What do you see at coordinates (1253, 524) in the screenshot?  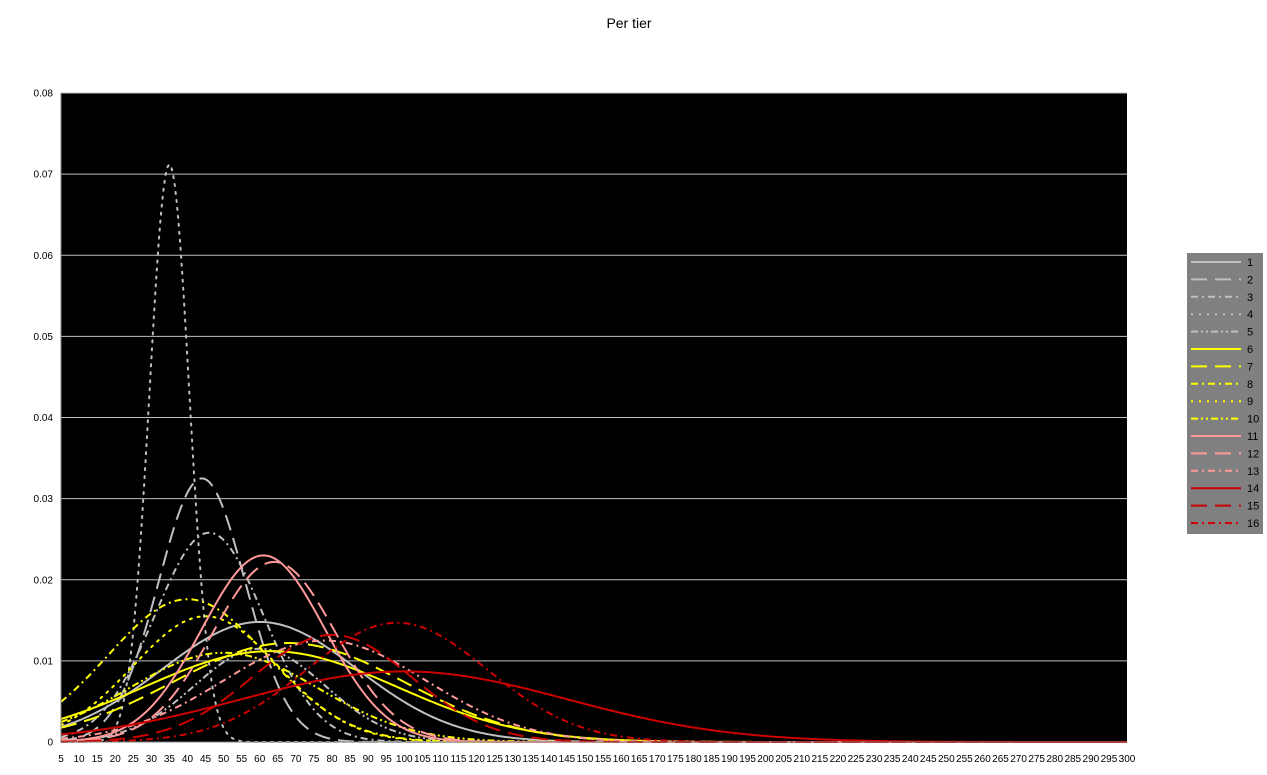 I see `legend-label-16: 16` at bounding box center [1253, 524].